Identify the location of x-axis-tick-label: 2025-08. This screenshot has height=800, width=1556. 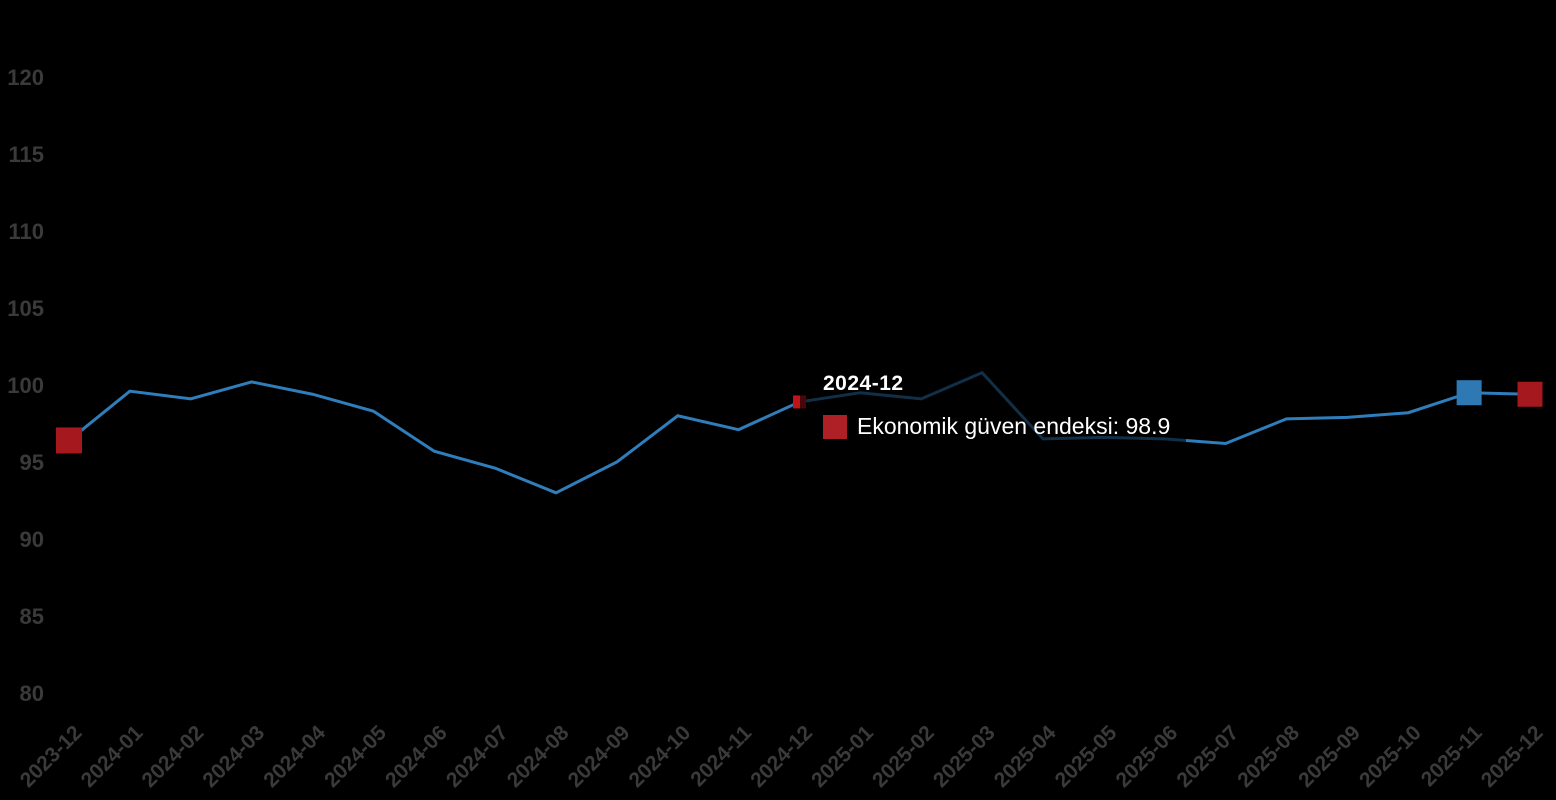
(1268, 756).